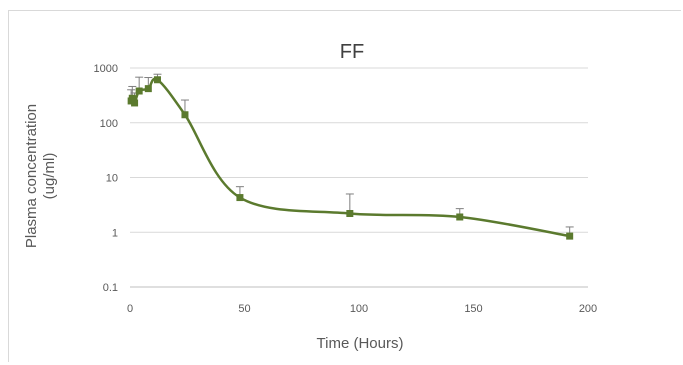 Image resolution: width=683 pixels, height=365 pixels. I want to click on x-tick-label: 100, so click(359, 309).